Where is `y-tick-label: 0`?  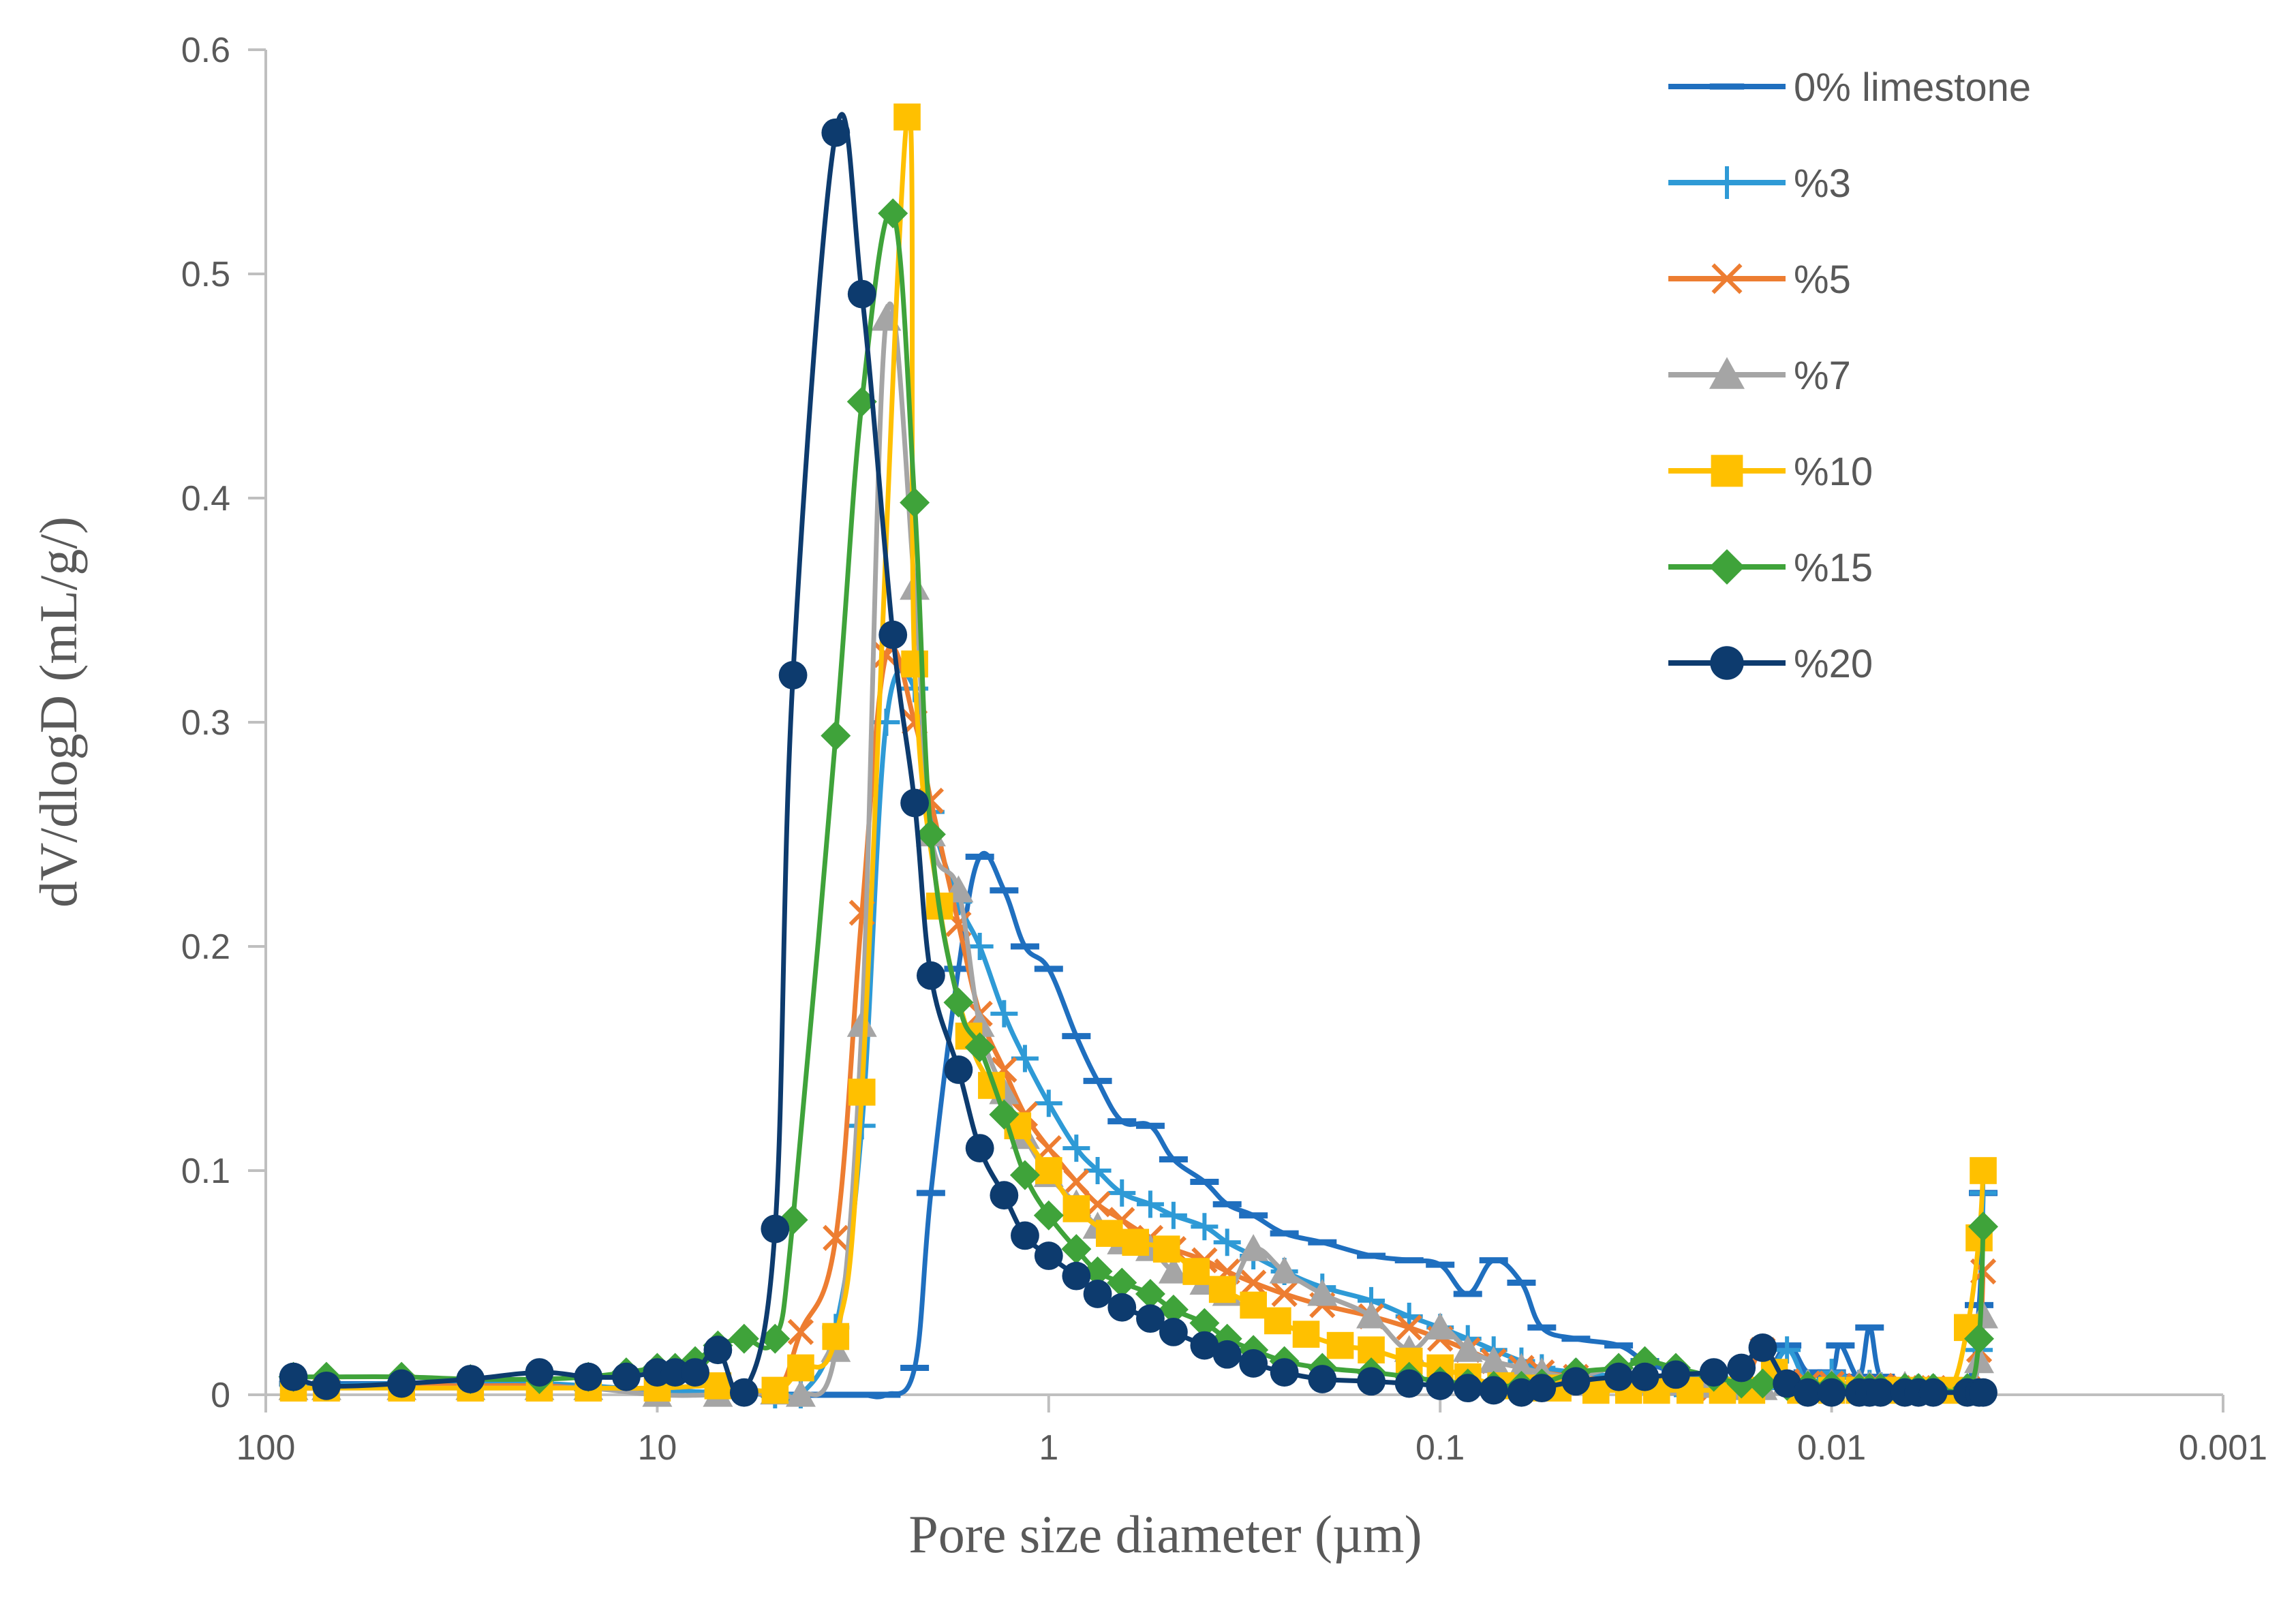 y-tick-label: 0 is located at coordinates (221, 1395).